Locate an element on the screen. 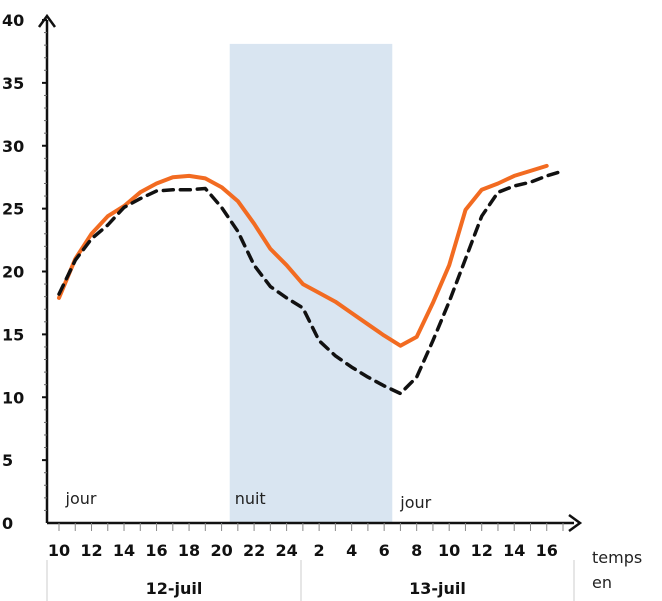 Image resolution: width=662 pixels, height=601 pixels. y-tick-label: 30 is located at coordinates (13, 146).